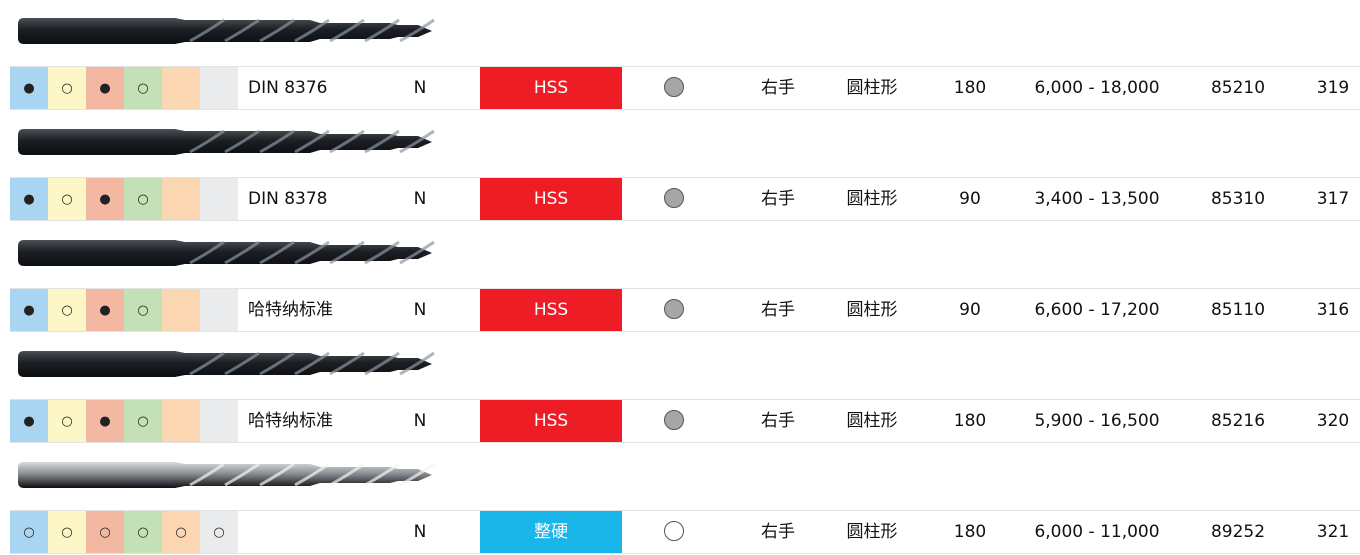  Describe the element at coordinates (1097, 532) in the screenshot. I see `rpm: 6,000 - 11,000` at that location.